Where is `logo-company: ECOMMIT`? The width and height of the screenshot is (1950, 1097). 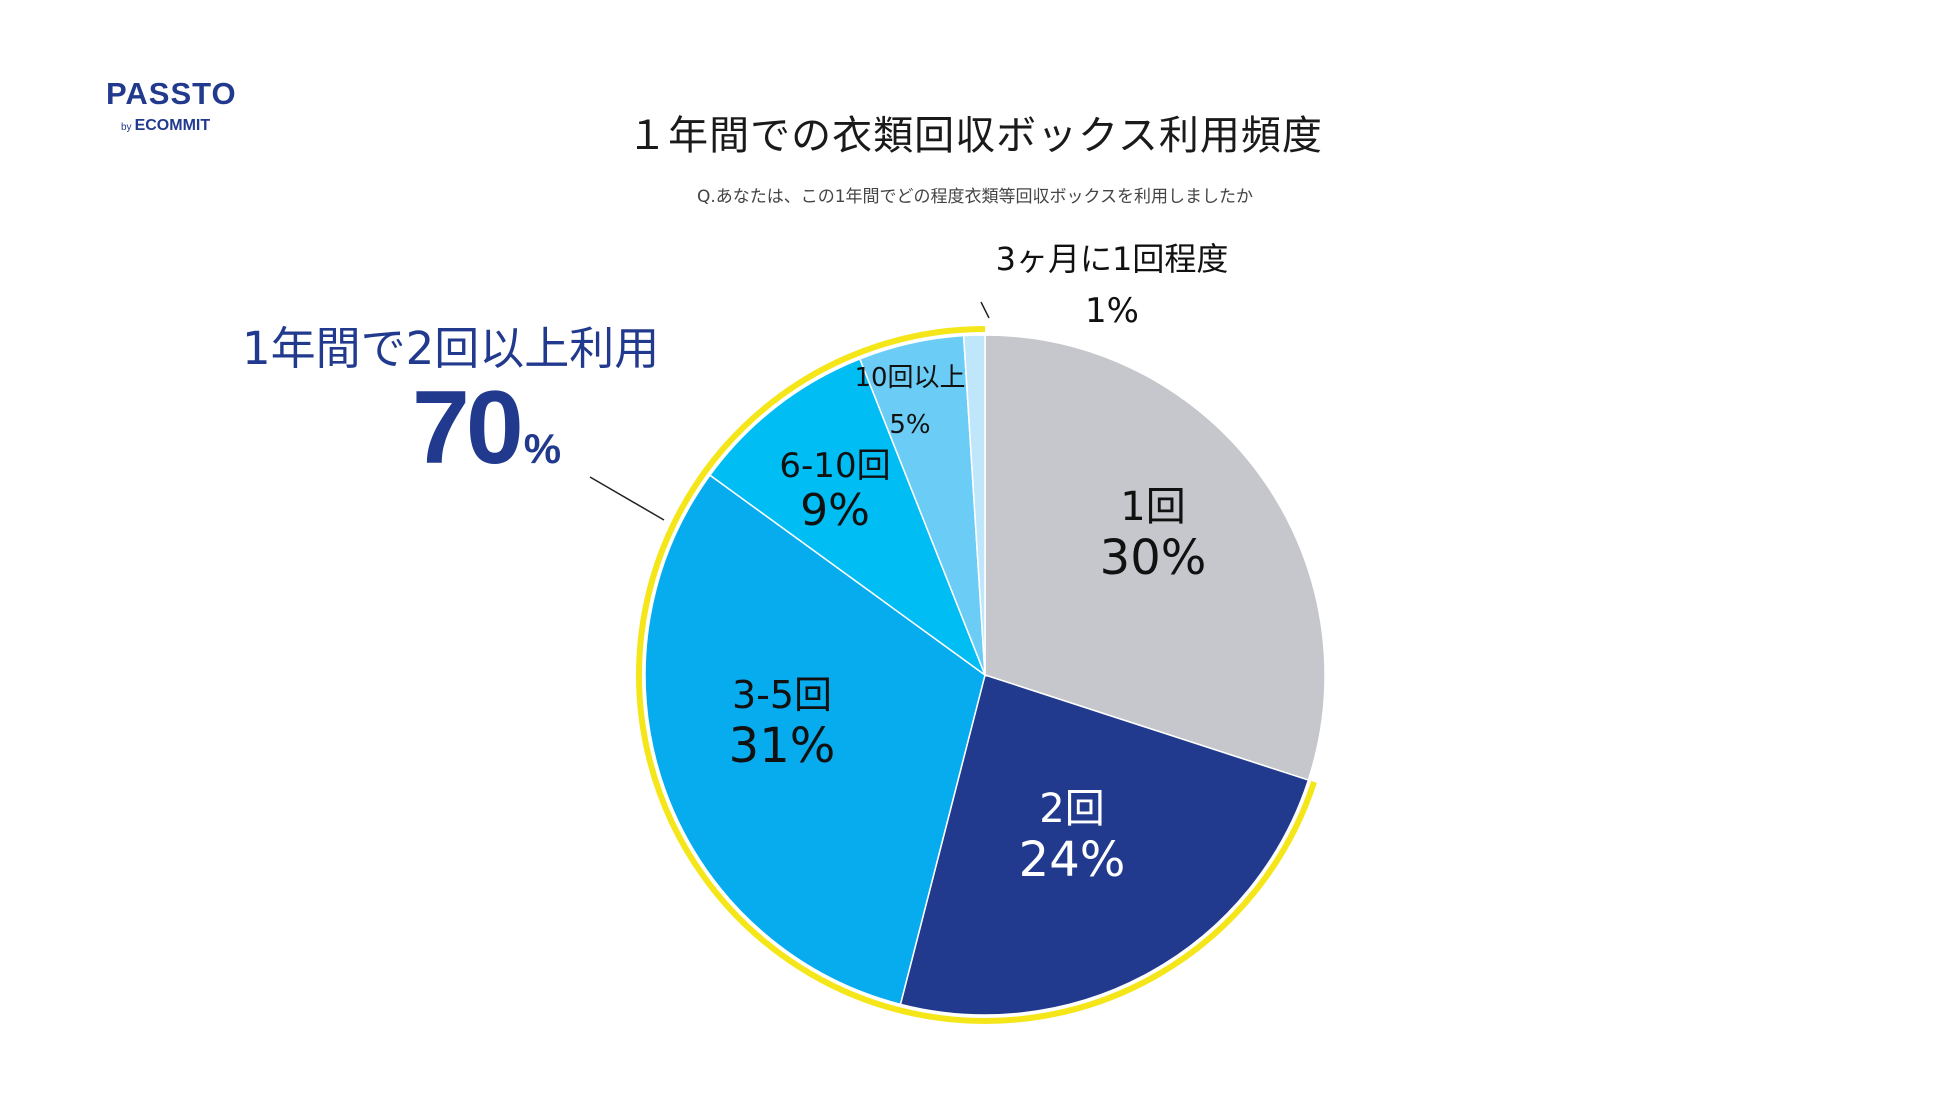 logo-company: ECOMMIT is located at coordinates (172, 125).